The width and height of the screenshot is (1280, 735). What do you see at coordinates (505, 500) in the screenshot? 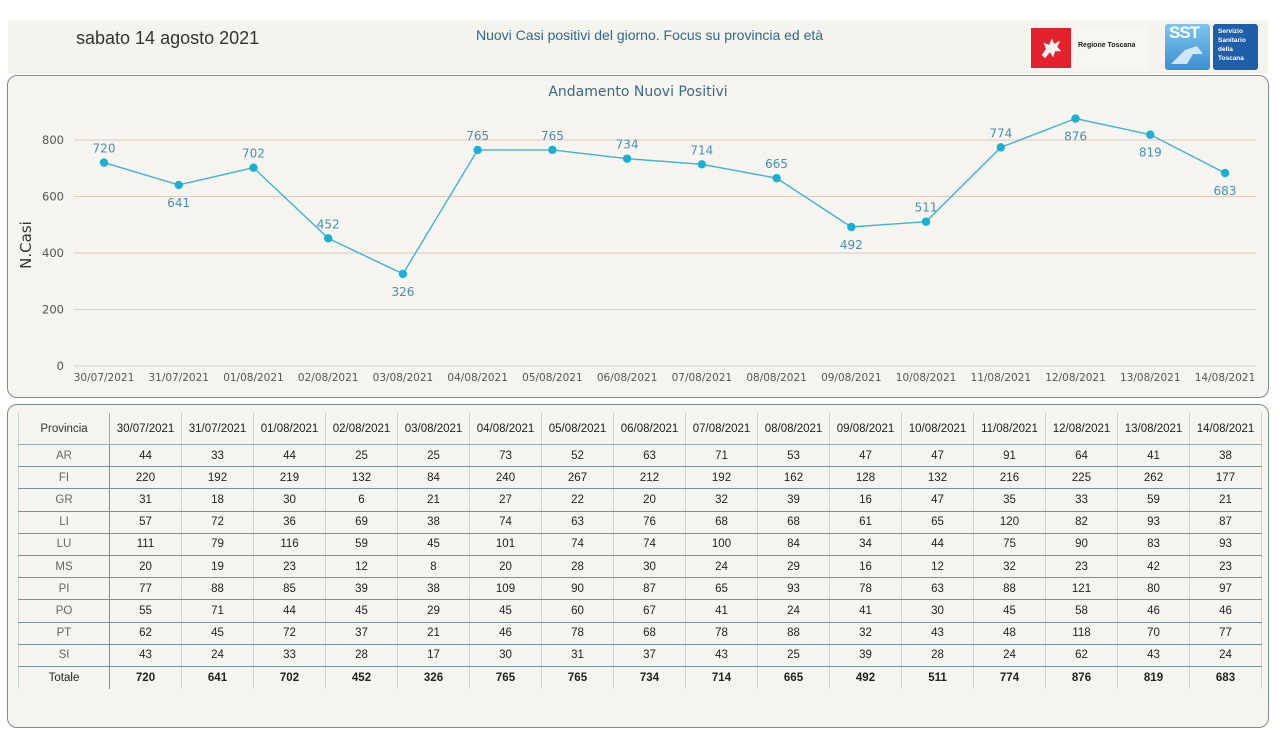
I see `table-cell: 27` at bounding box center [505, 500].